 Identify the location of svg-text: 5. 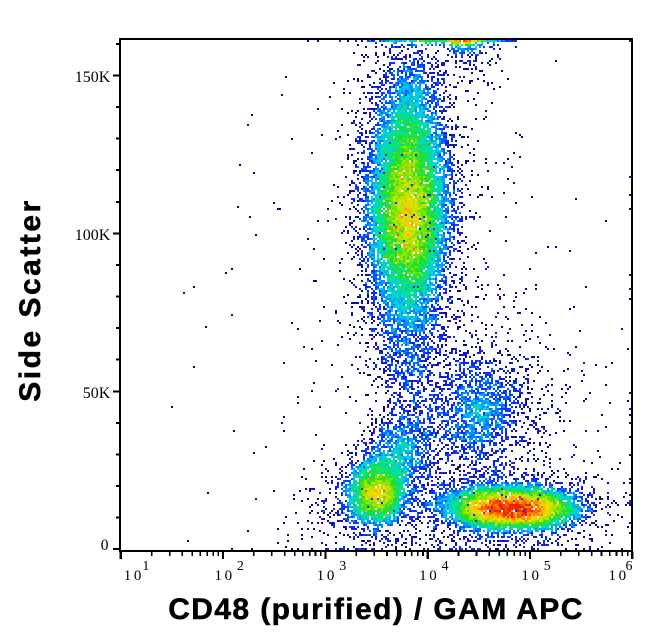
(547, 566).